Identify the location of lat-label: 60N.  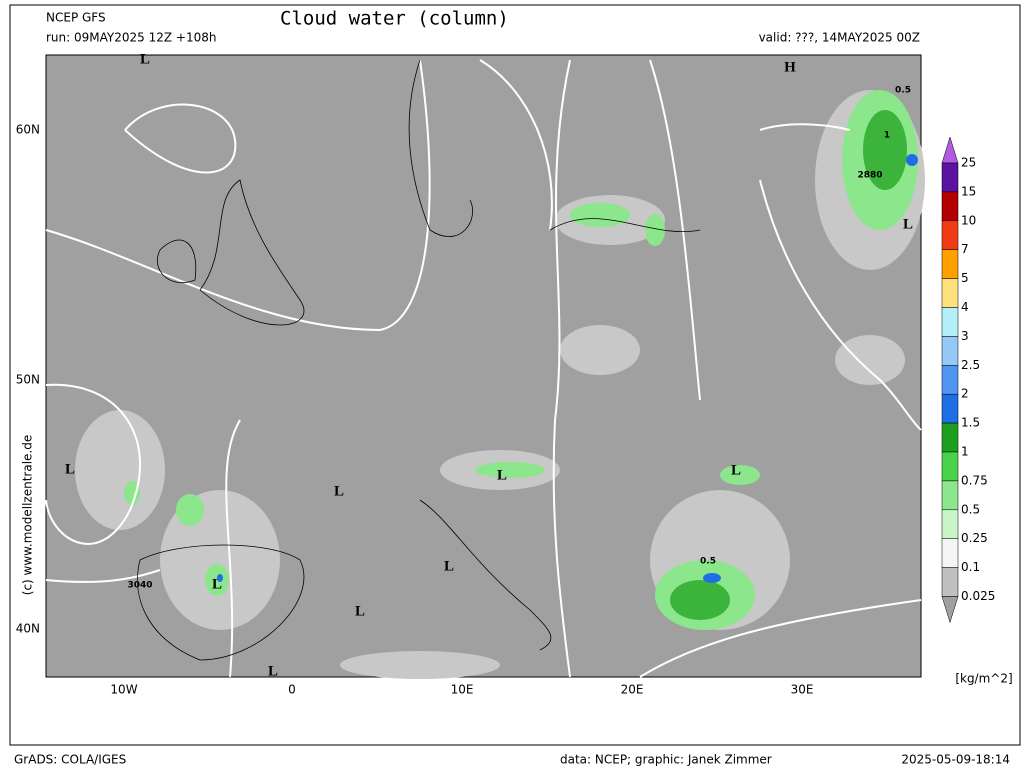
(28, 130).